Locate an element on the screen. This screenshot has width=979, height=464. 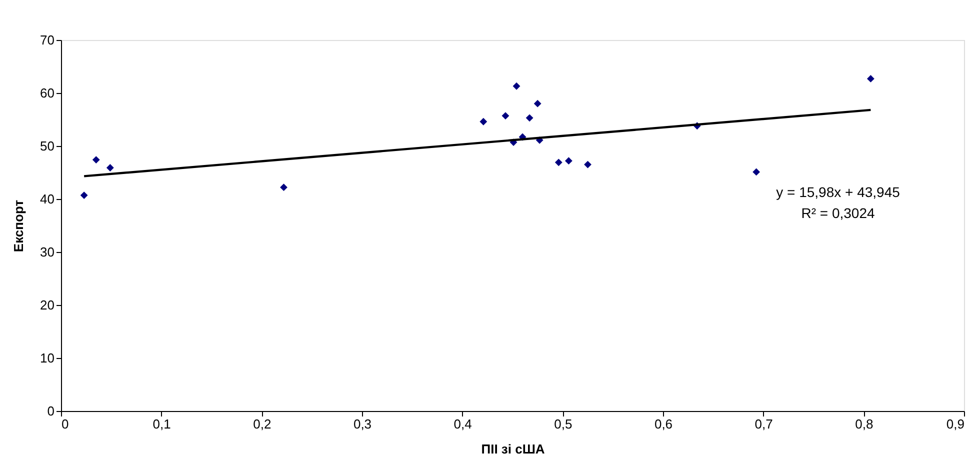
x-tick-label: 0,9 is located at coordinates (955, 424).